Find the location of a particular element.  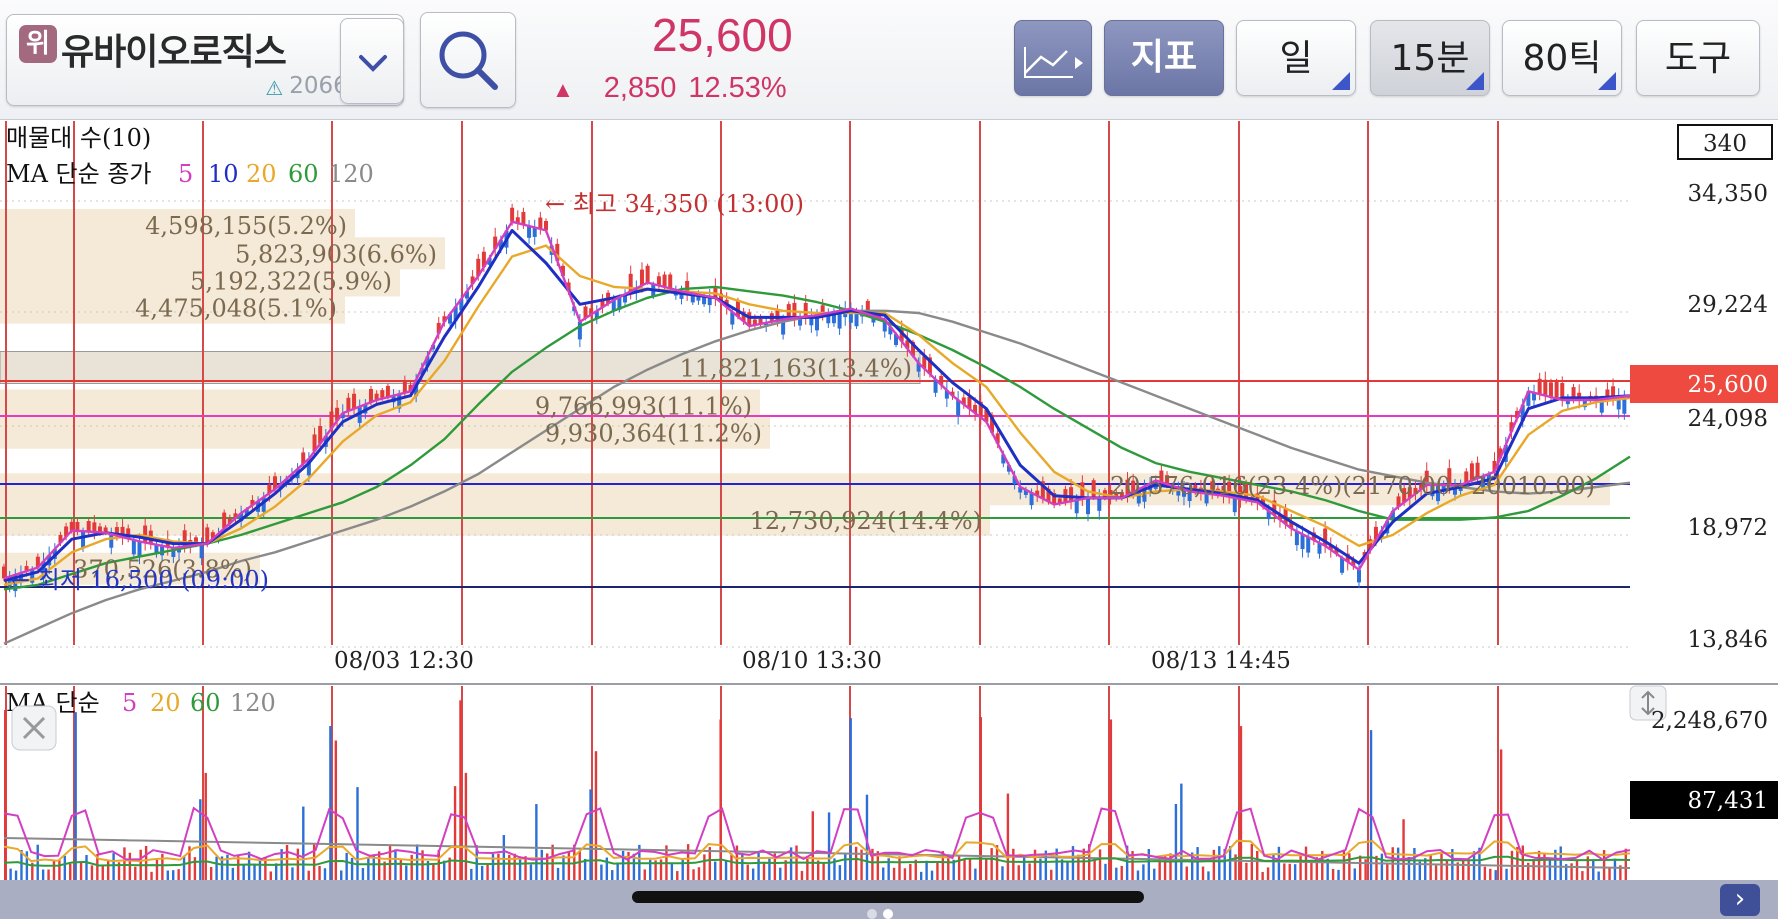

search-button is located at coordinates (468, 60).